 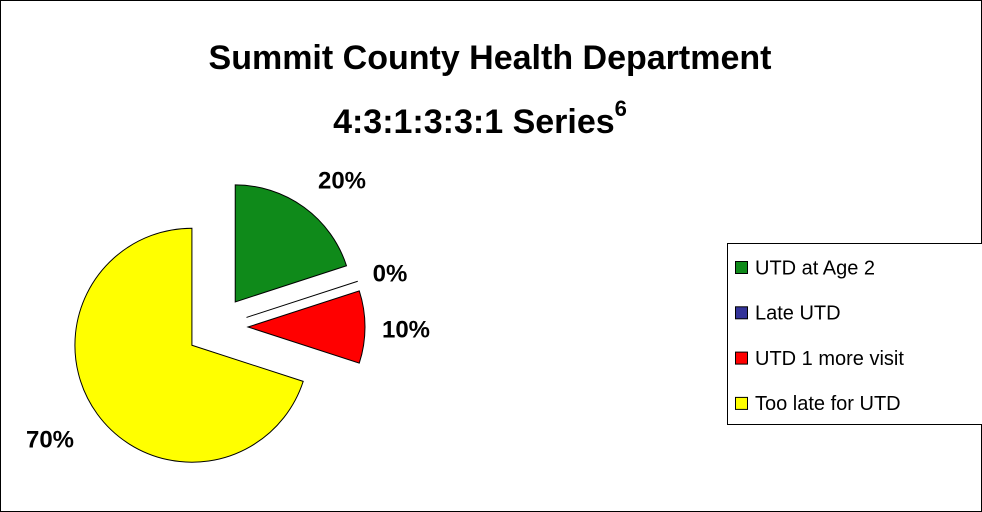 I want to click on legend-label: UTD 1 more visit, so click(x=829, y=359).